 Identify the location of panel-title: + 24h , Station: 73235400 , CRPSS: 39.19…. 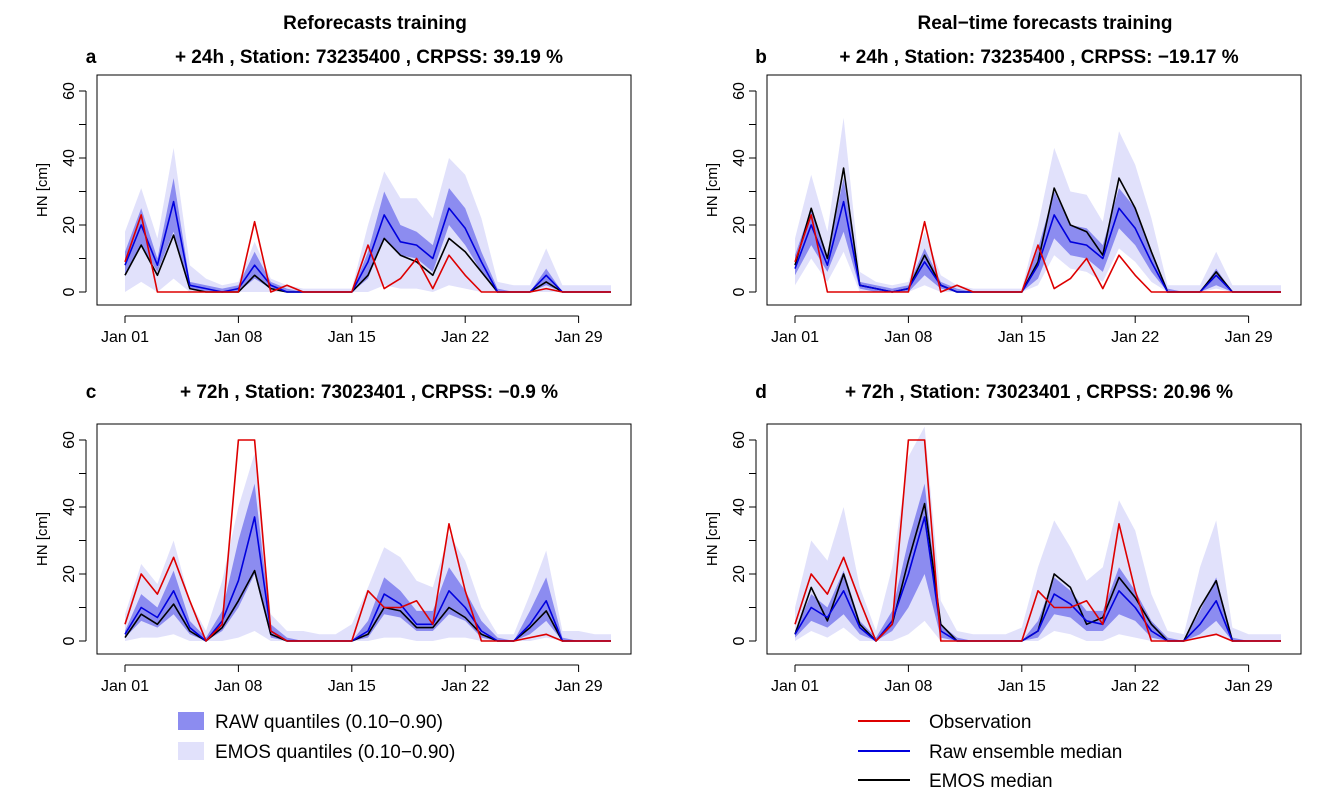
(369, 57).